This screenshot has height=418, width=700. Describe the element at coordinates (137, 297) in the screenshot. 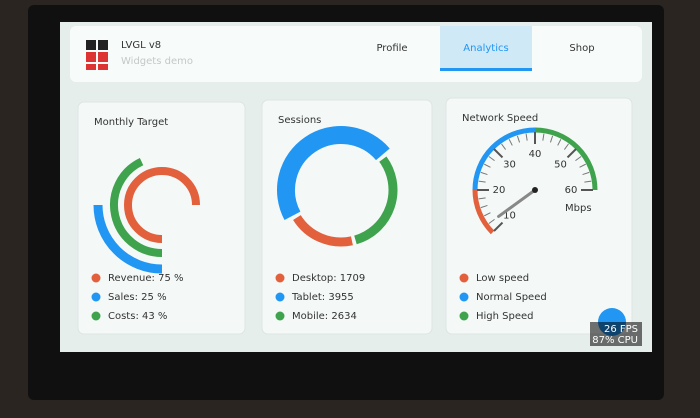

I see `legend-label: Sales: 25 %` at that location.